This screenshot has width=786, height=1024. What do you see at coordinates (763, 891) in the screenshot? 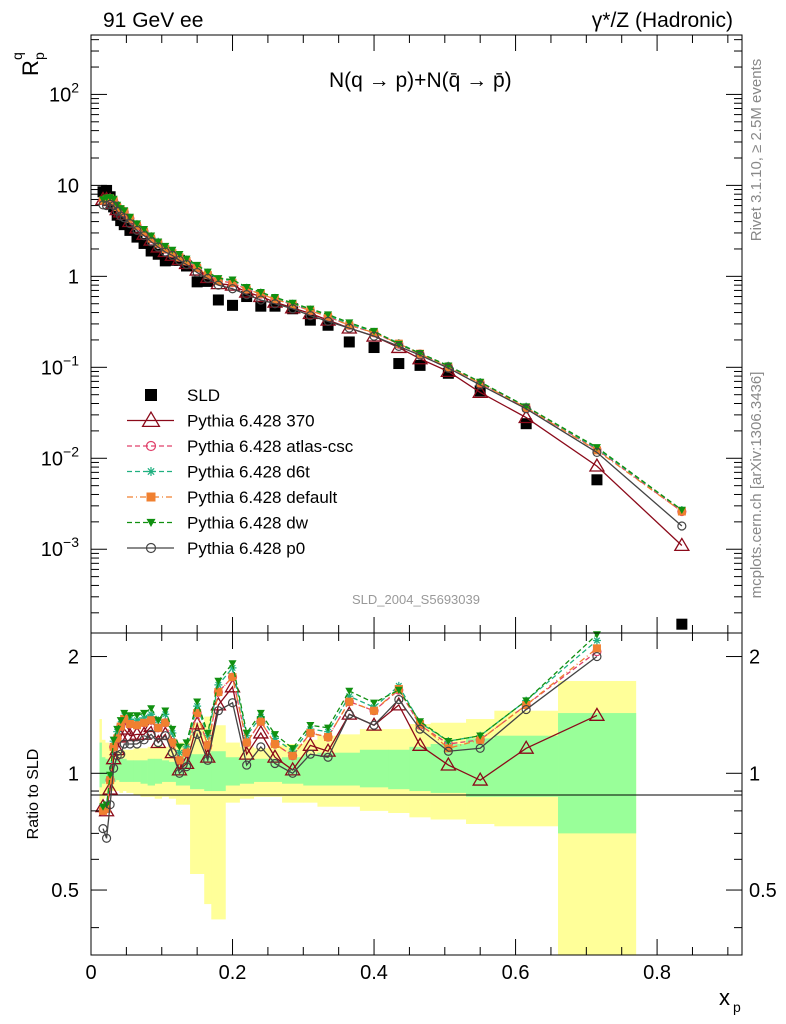
I see `ratio-y-tick-label-right: 0.5` at bounding box center [763, 891].